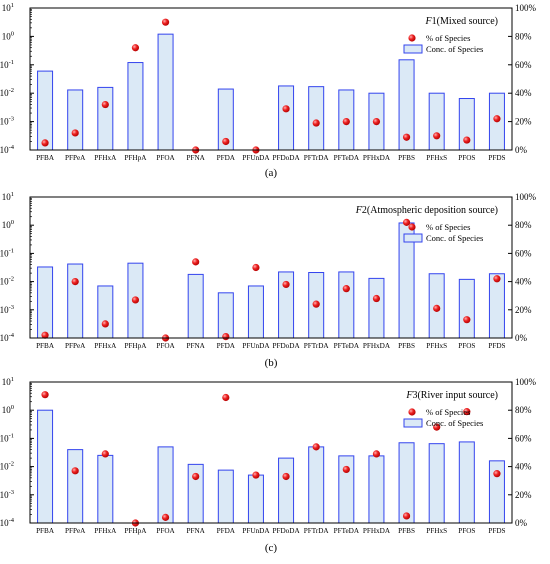 Image resolution: width=550 pixels, height=564 pixels. Describe the element at coordinates (105, 346) in the screenshot. I see `category-label-PFHxA: PFHxA` at that location.